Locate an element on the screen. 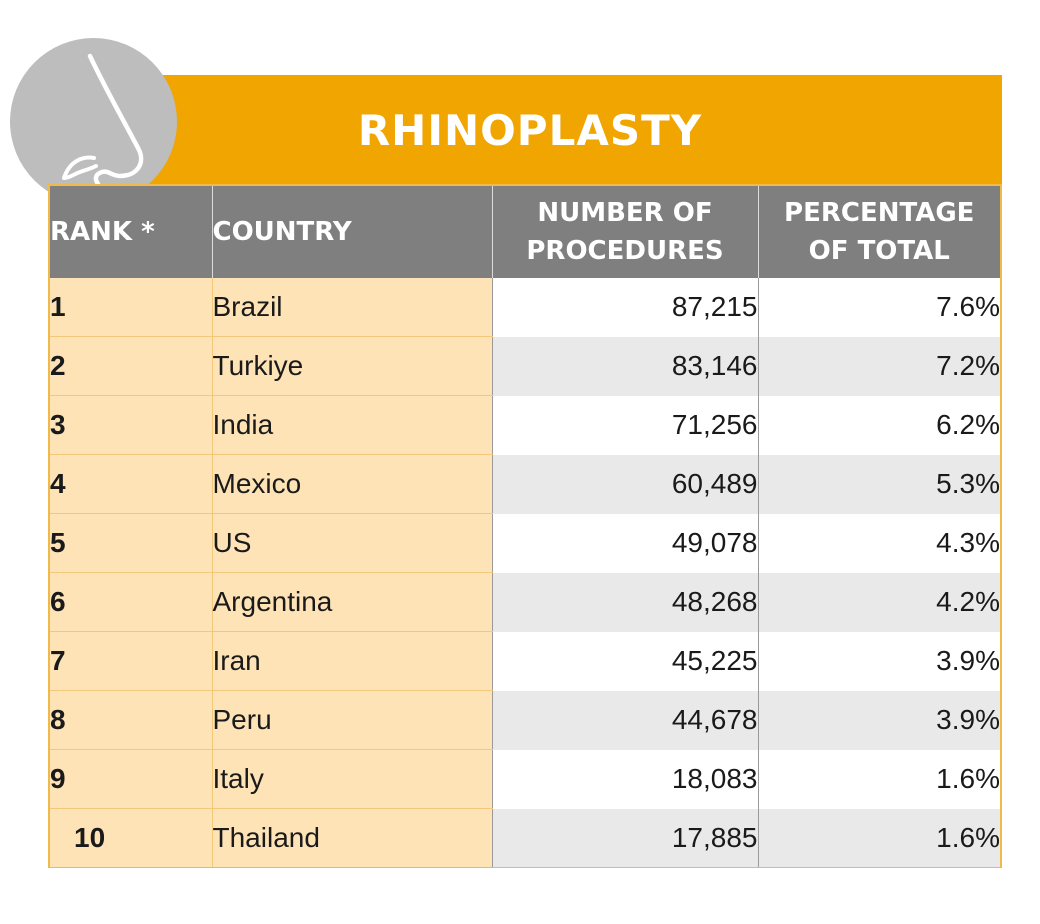 The image size is (1040, 924). procedures-cell: 49,078 is located at coordinates (625, 543).